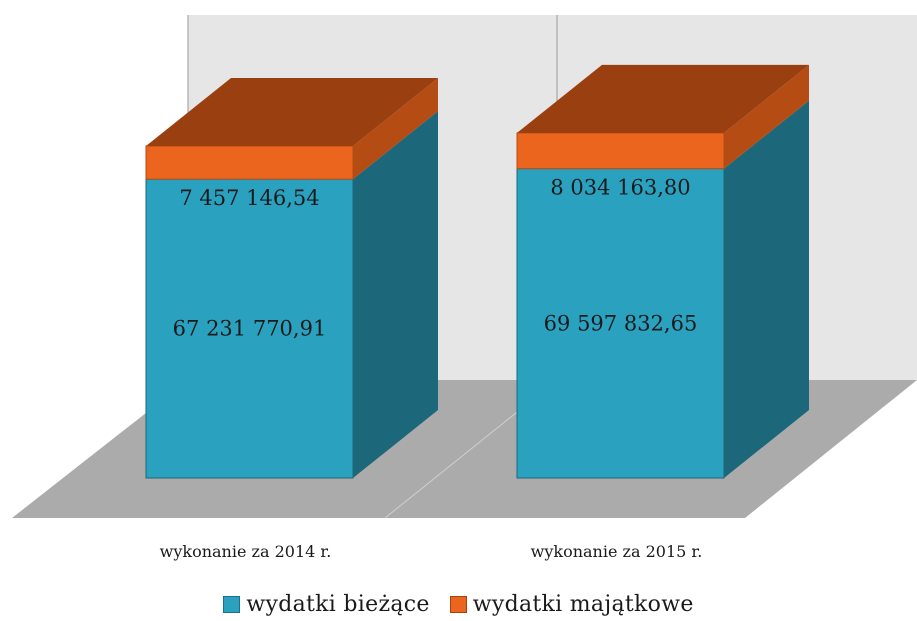  What do you see at coordinates (338, 604) in the screenshot?
I see `legend-label-biezace: wydatki bieżące` at bounding box center [338, 604].